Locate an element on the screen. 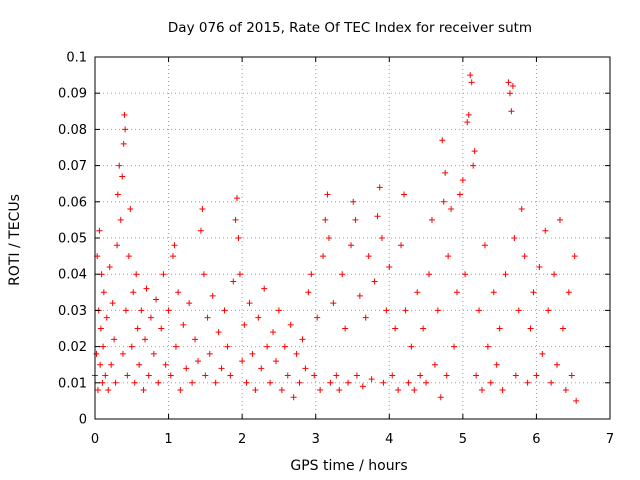 The height and width of the screenshot is (480, 640). y-tick-label: 0.04 is located at coordinates (72, 275).